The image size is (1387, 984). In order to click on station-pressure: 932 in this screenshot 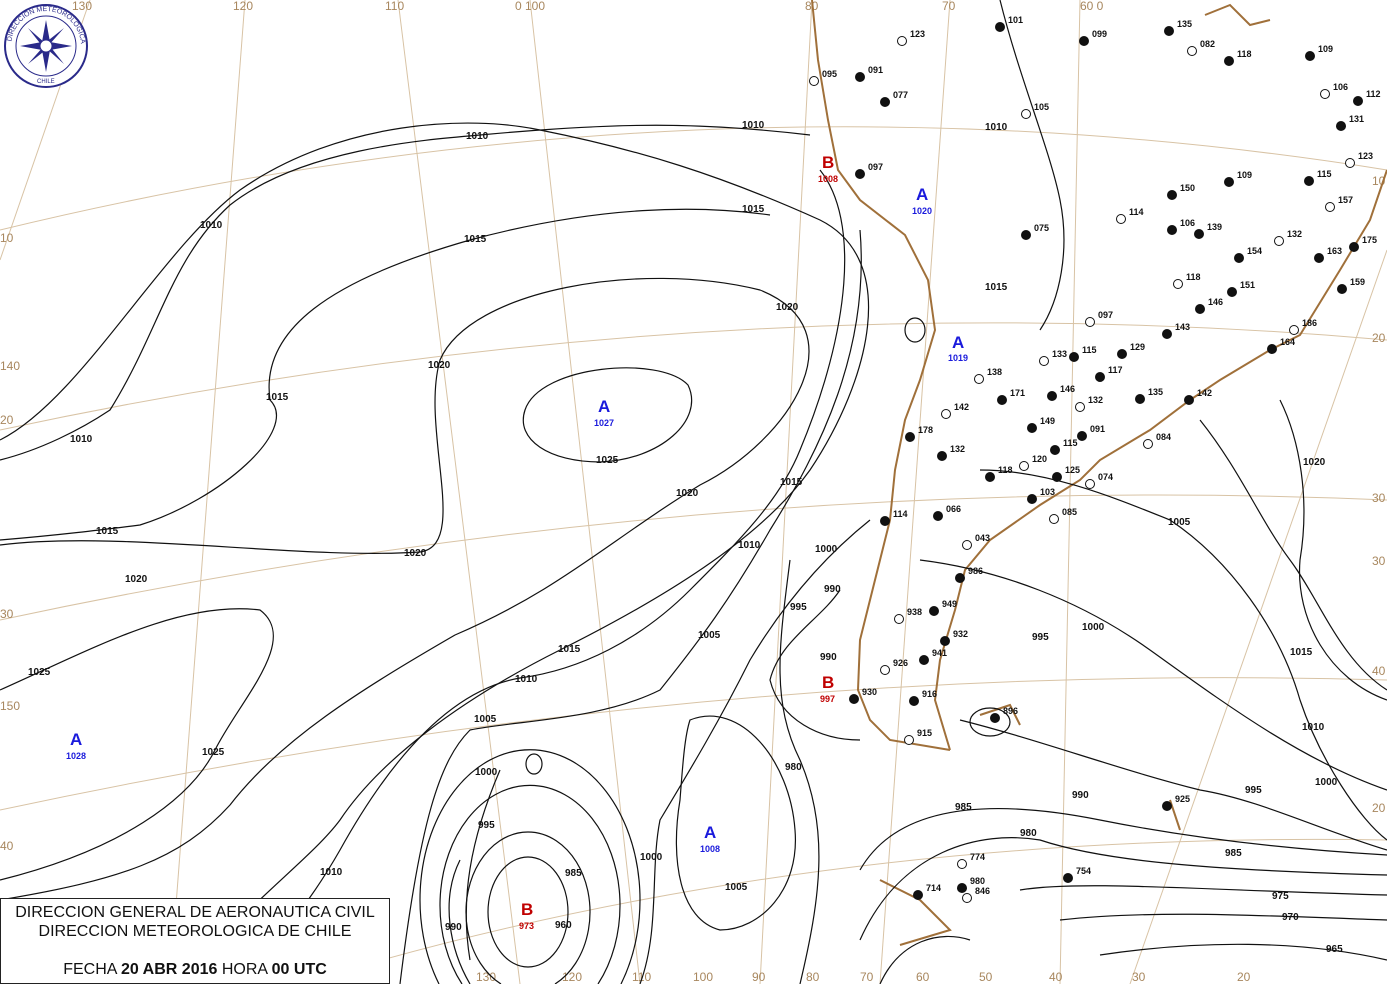, I will do `click(960, 634)`.